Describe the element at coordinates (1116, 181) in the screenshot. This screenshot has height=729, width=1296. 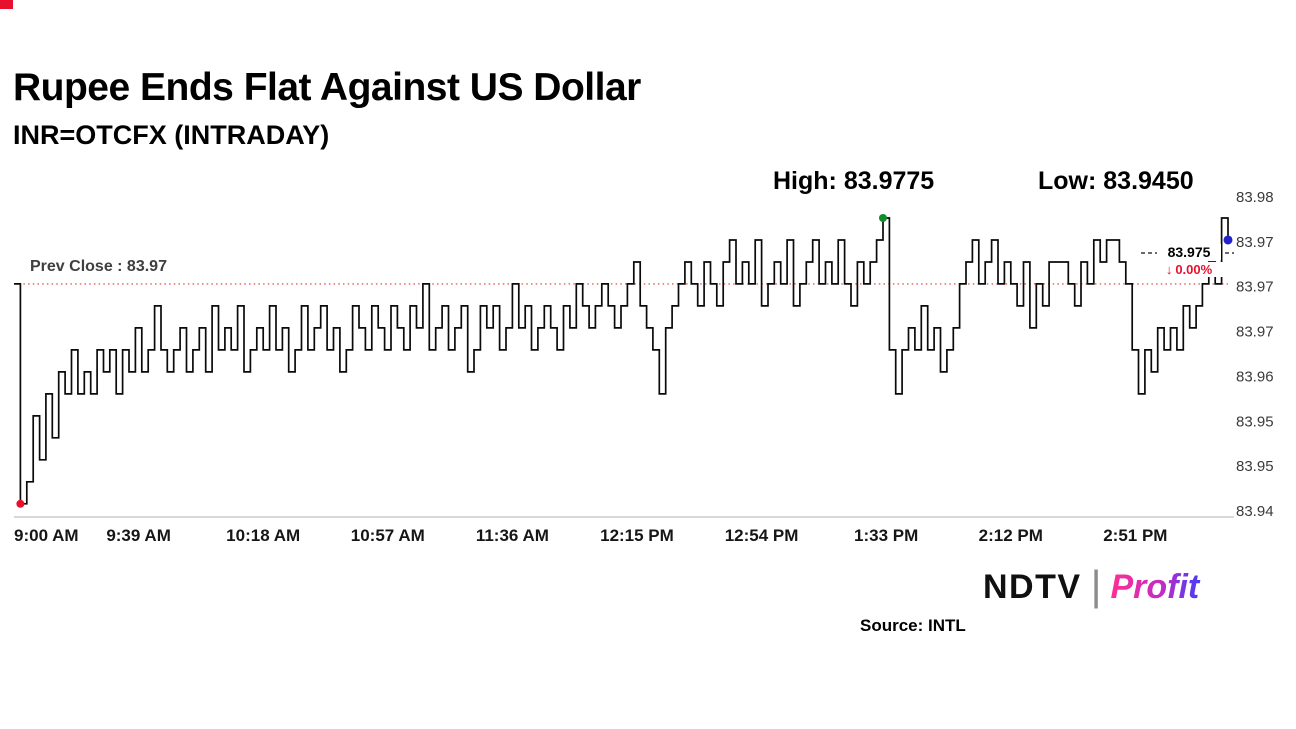
I see `low-annotation: Low: 83.9450` at that location.